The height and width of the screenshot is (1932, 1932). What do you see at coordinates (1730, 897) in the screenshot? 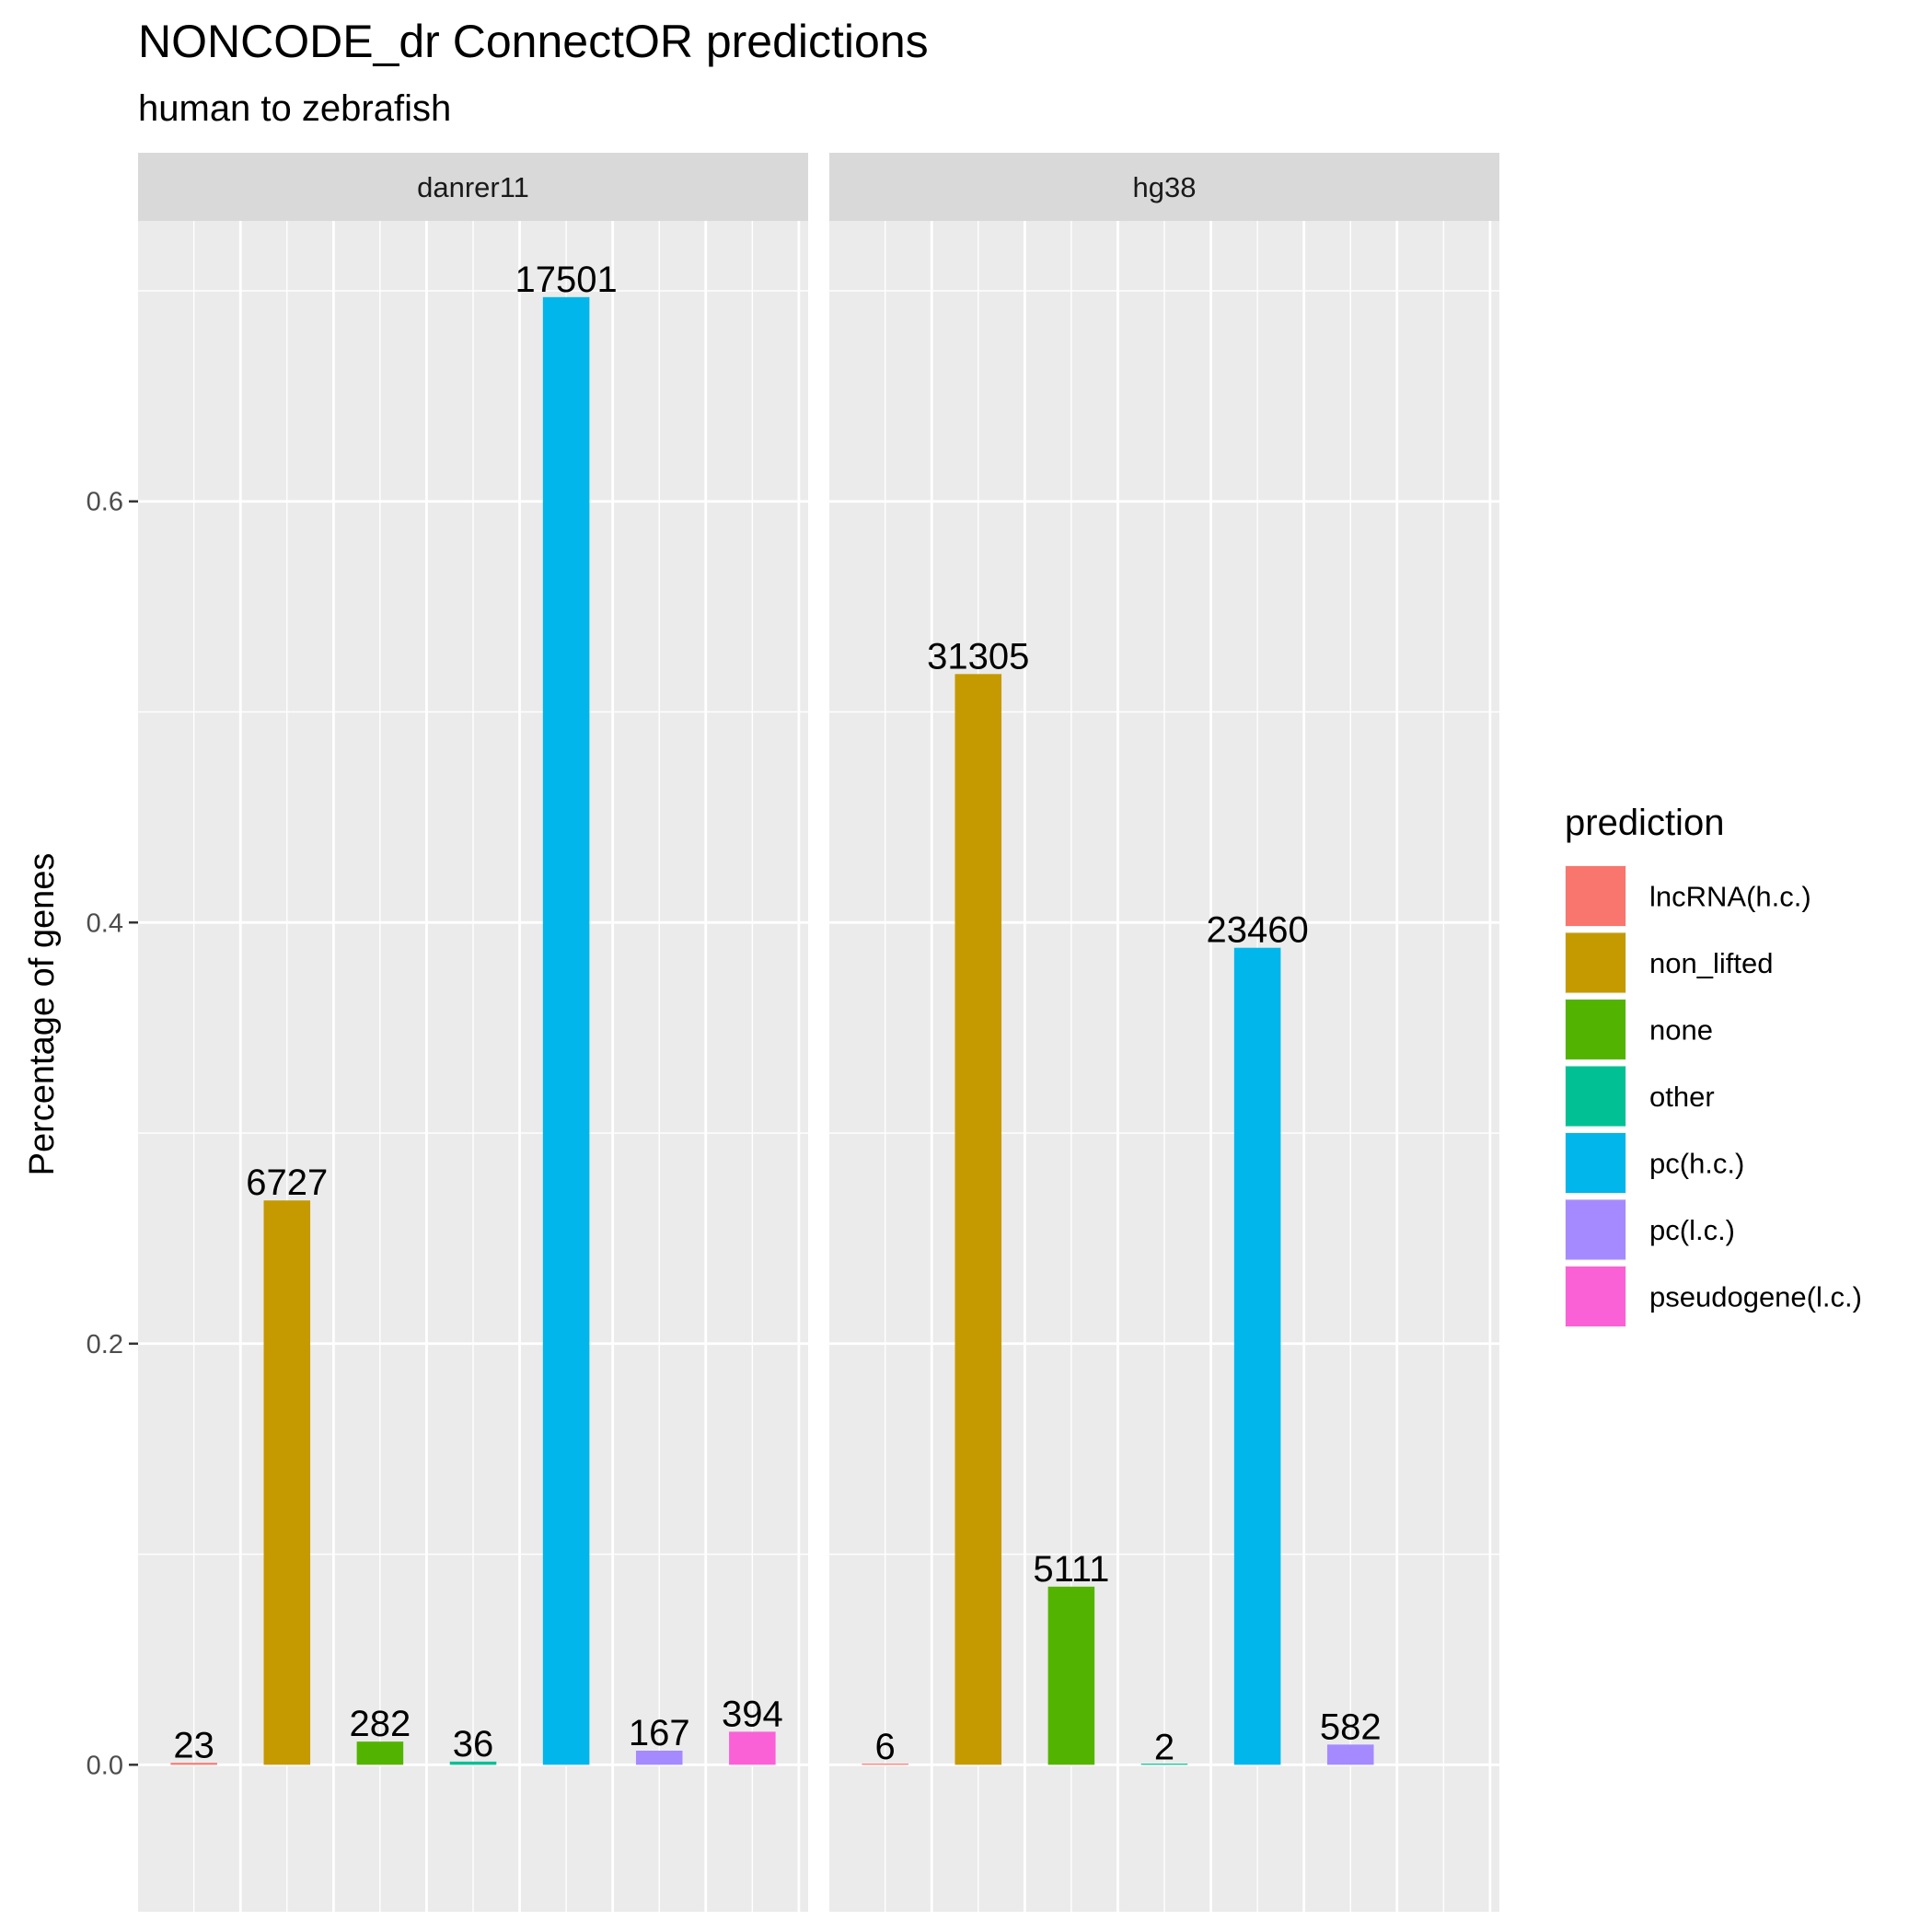
I see `legend-label: lncRNA(h.c.)` at bounding box center [1730, 897].